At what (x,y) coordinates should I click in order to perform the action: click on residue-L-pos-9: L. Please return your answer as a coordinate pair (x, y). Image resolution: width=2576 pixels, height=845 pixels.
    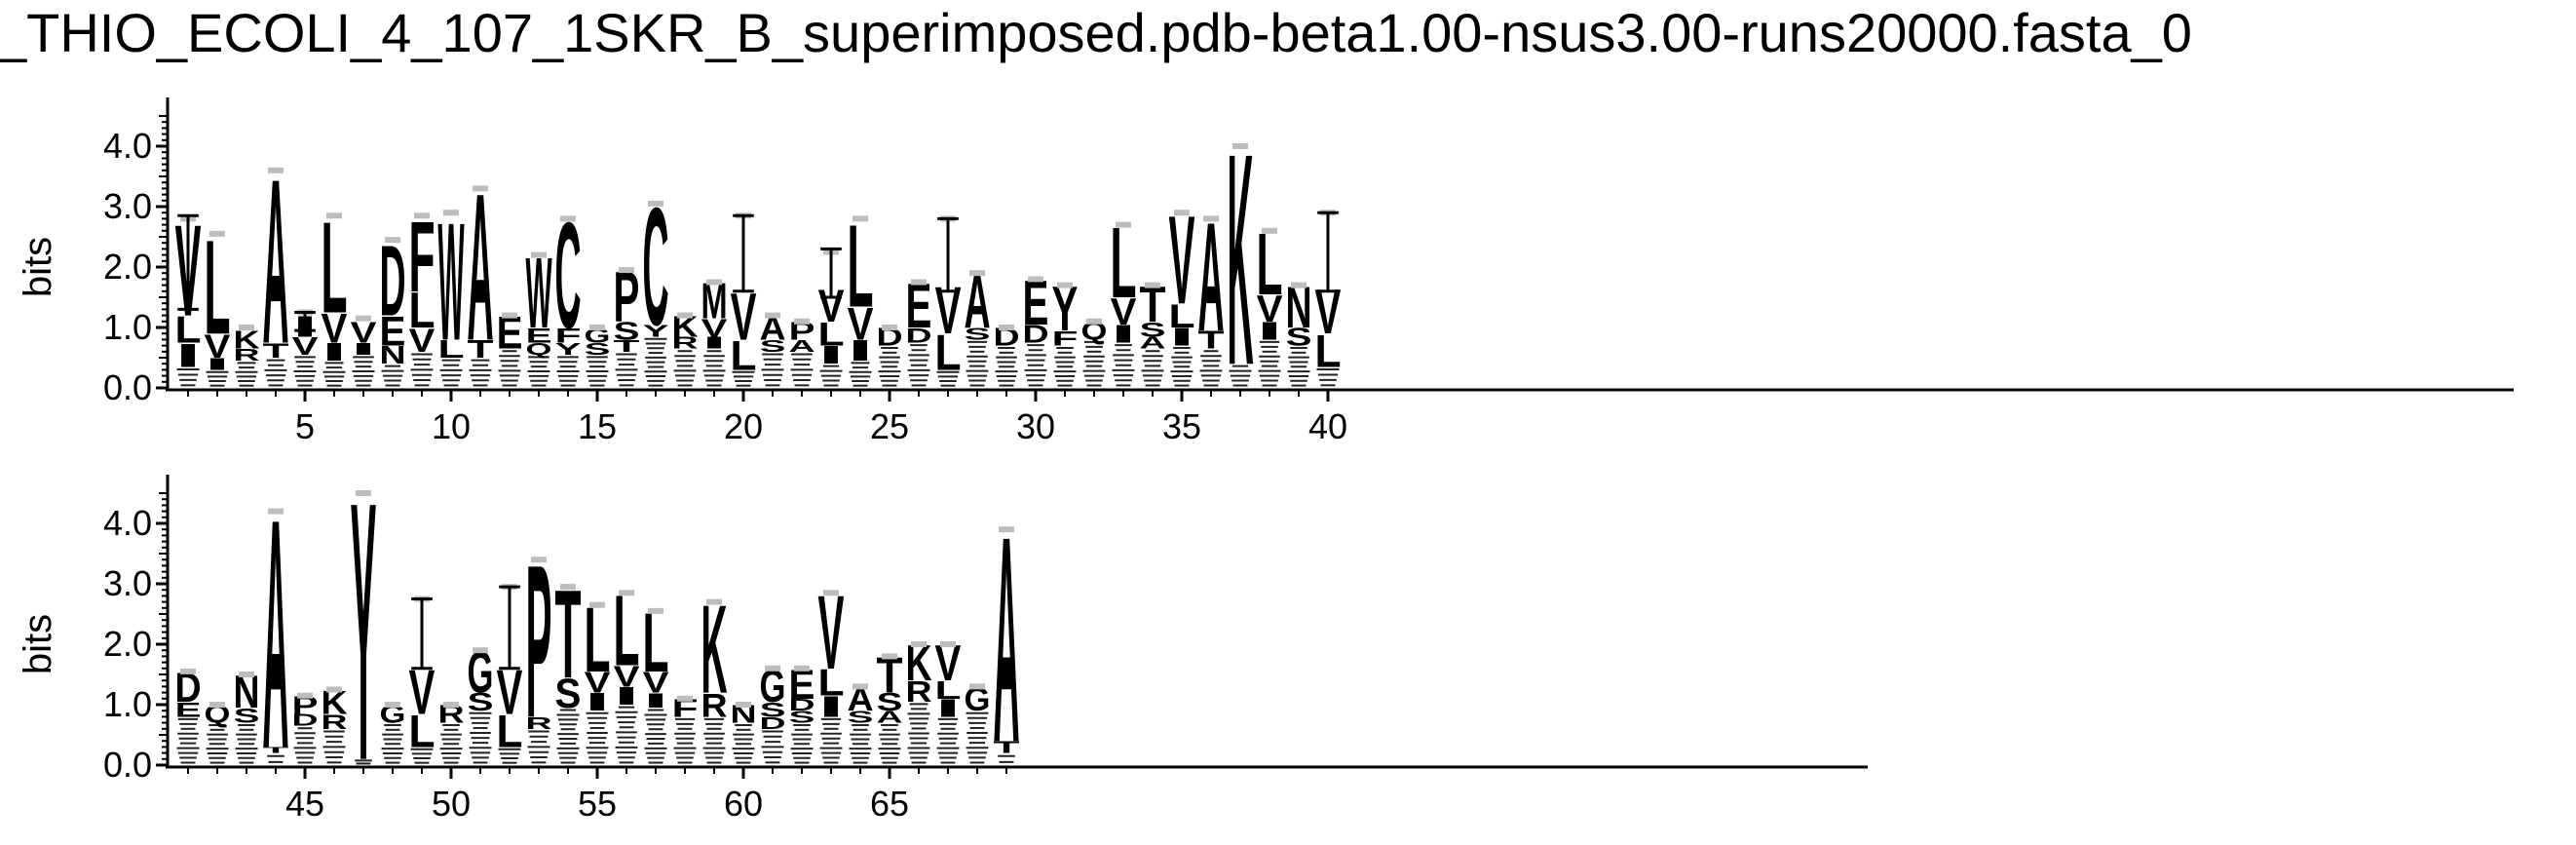
    Looking at the image, I should click on (421, 311).